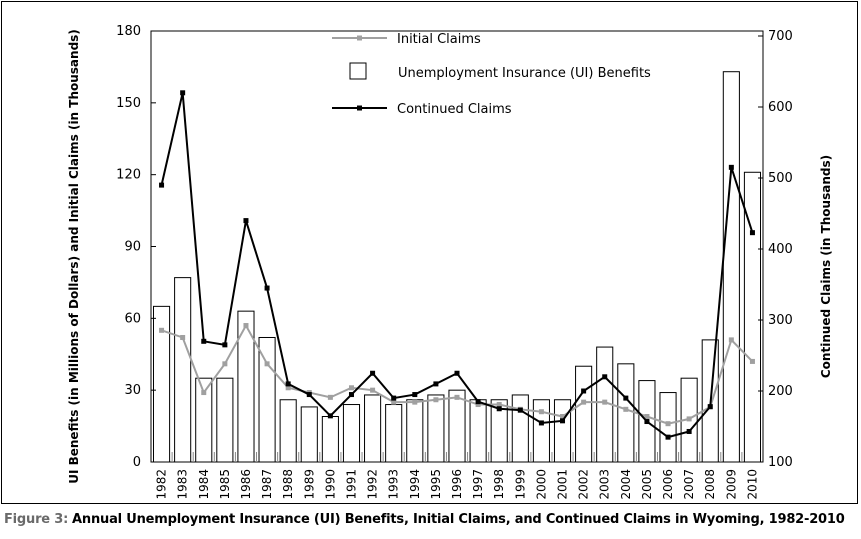 This screenshot has height=539, width=861. Describe the element at coordinates (204, 341) in the screenshot. I see `point-continued-claims-1984` at that location.